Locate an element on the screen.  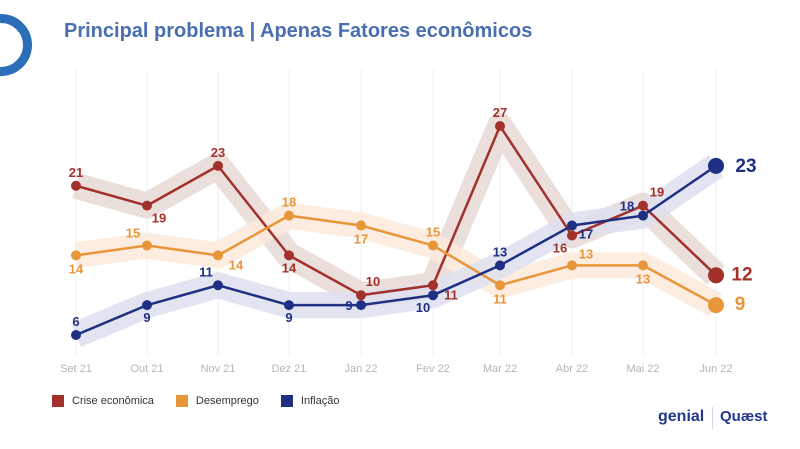
data-label: 6 is located at coordinates (75, 321).